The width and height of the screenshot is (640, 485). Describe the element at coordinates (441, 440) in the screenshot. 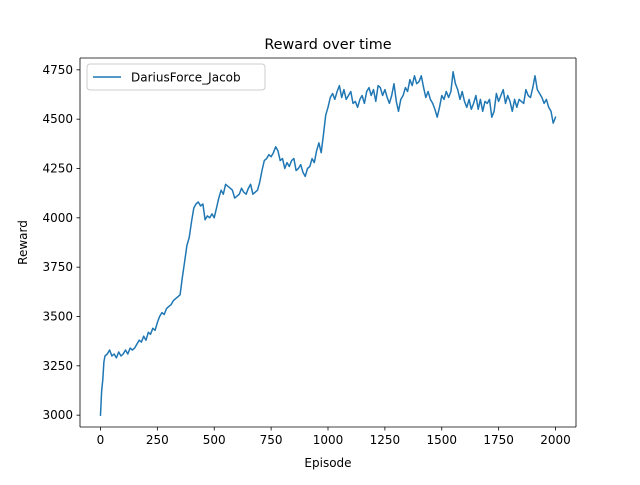

I see `x-tick-label: 1500` at that location.